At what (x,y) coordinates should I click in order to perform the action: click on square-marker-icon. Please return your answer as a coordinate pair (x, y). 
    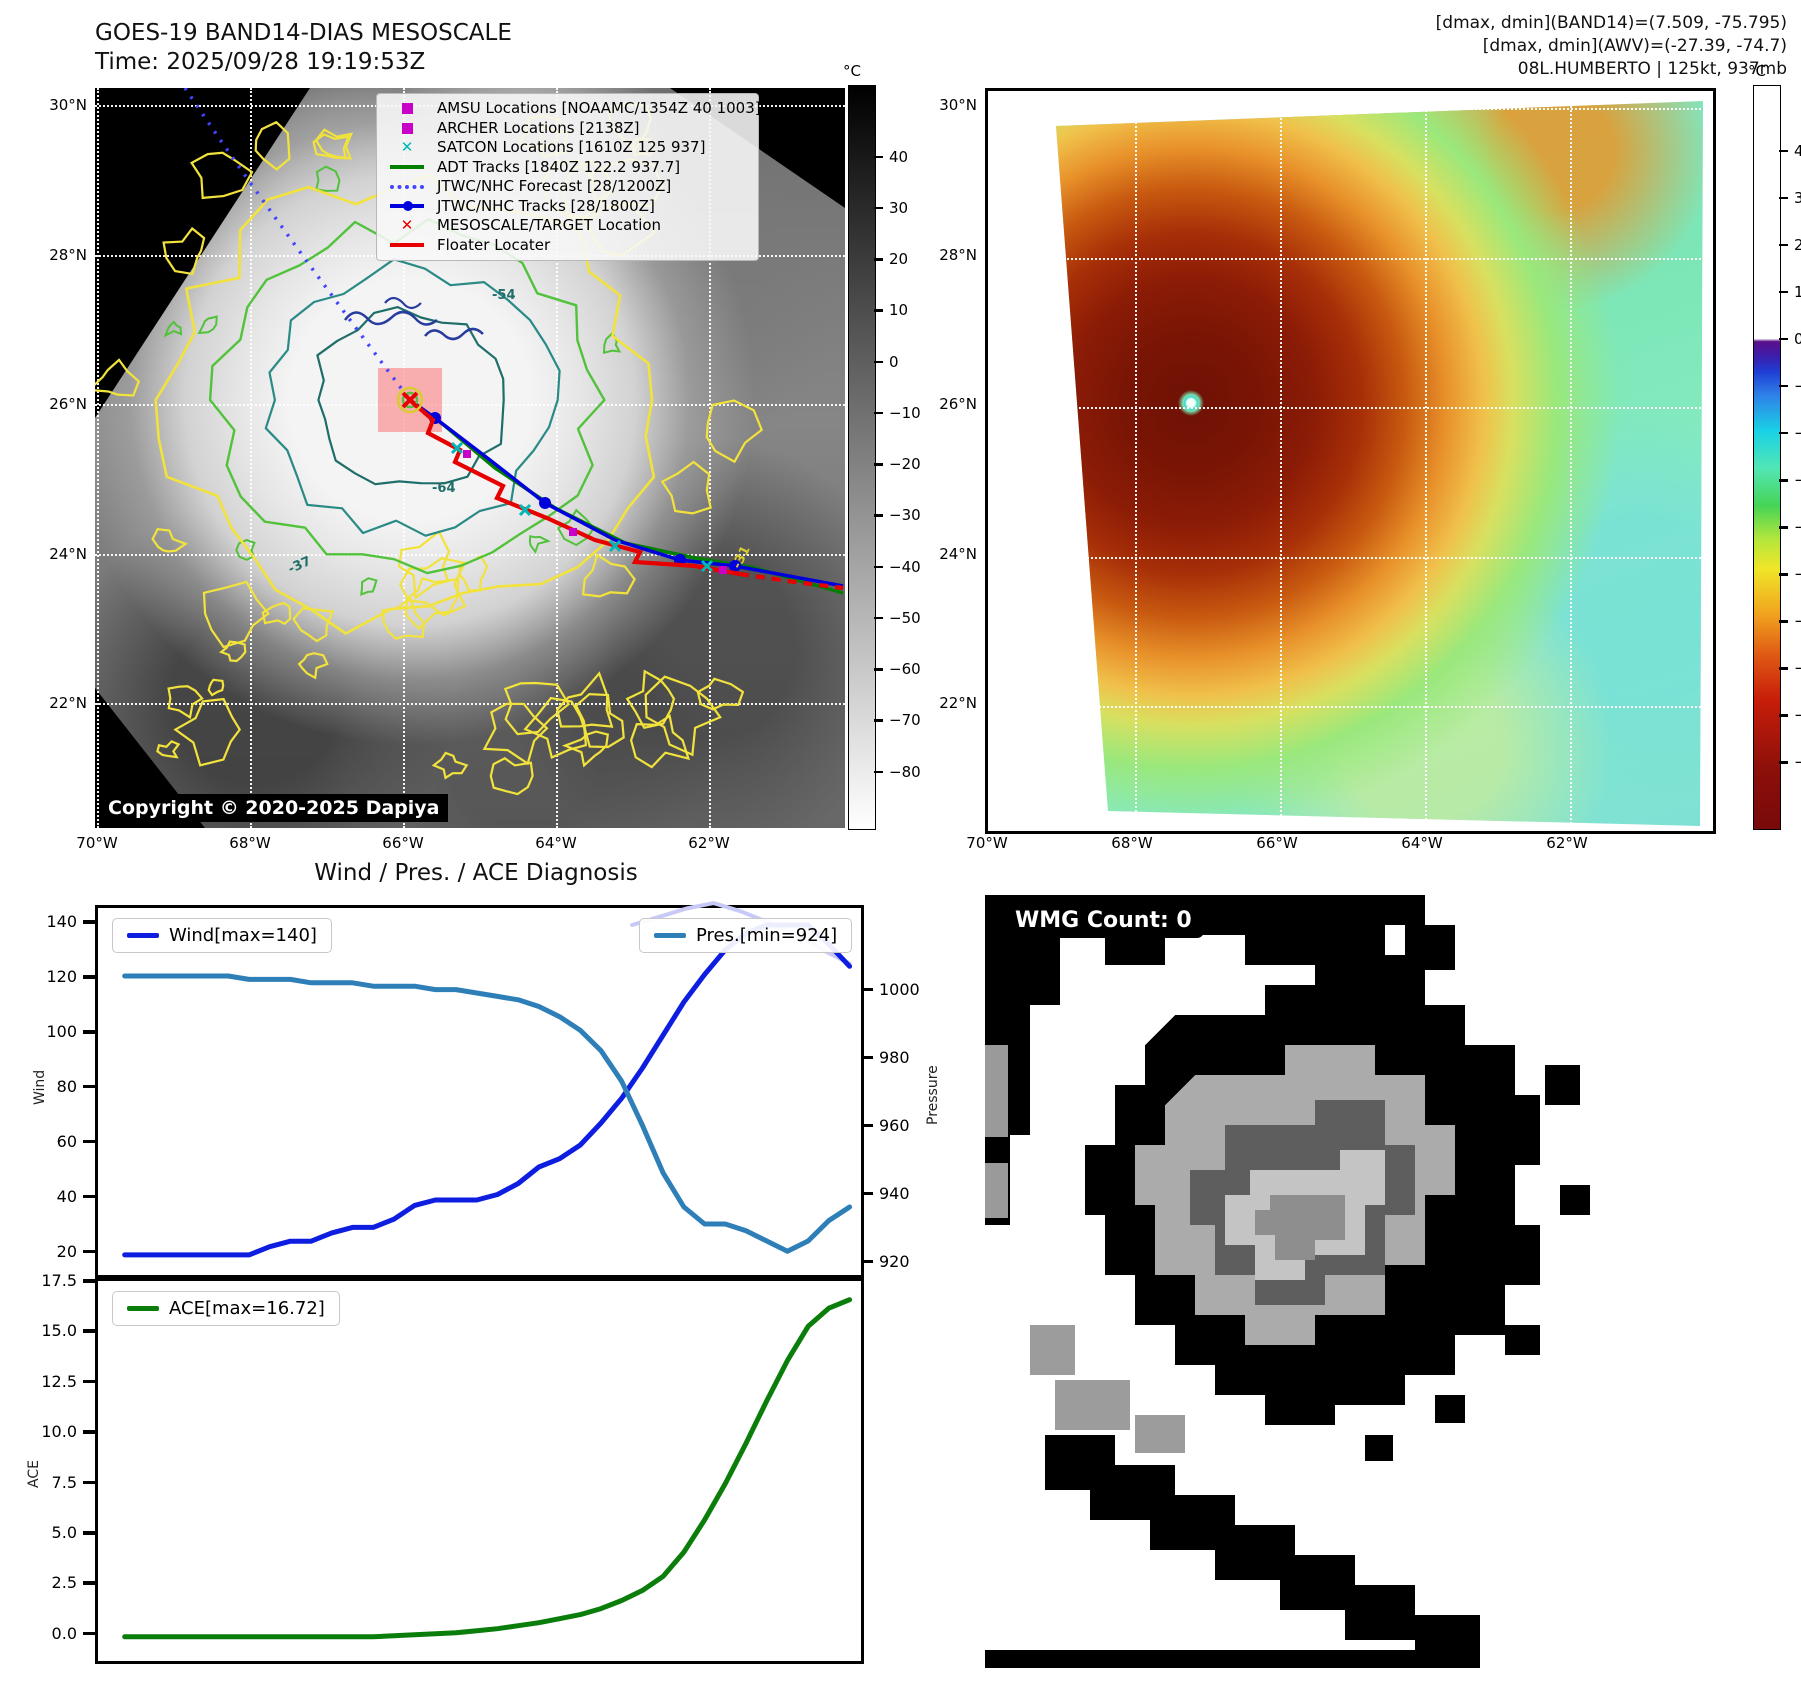
    Looking at the image, I should click on (407, 109).